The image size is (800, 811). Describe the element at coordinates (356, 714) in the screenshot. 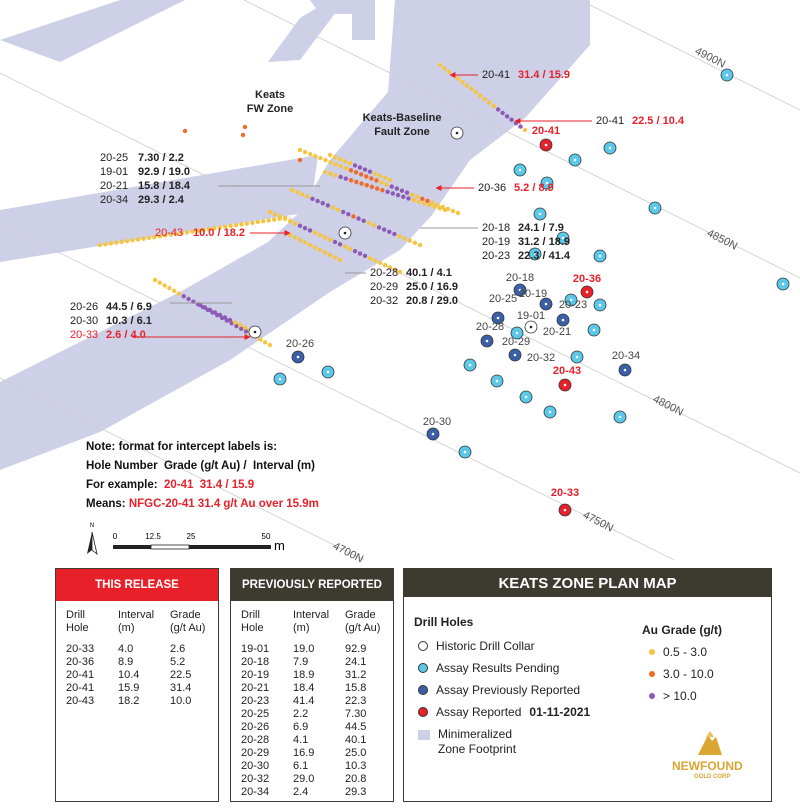

I see `table-cell: 7.30` at that location.